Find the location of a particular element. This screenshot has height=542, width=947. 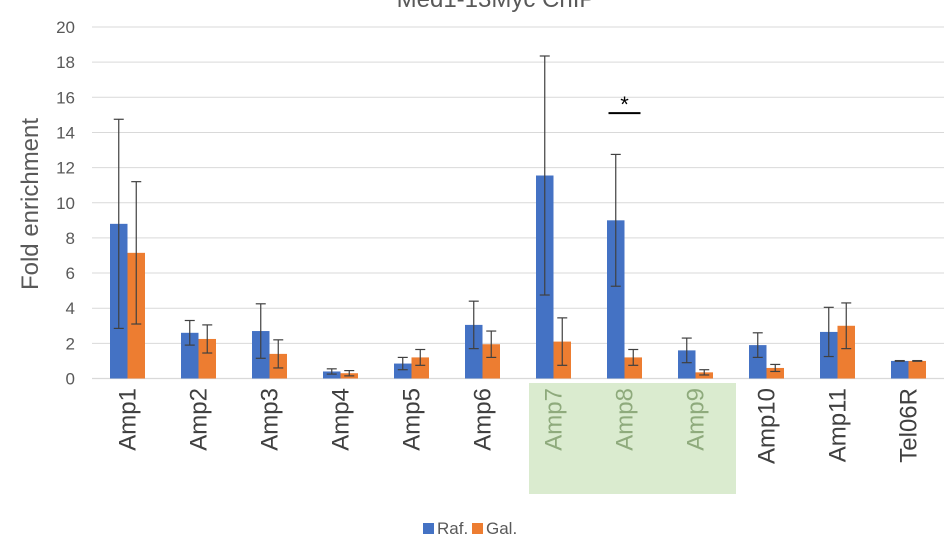

y-tick-label: 8 is located at coordinates (70, 238).